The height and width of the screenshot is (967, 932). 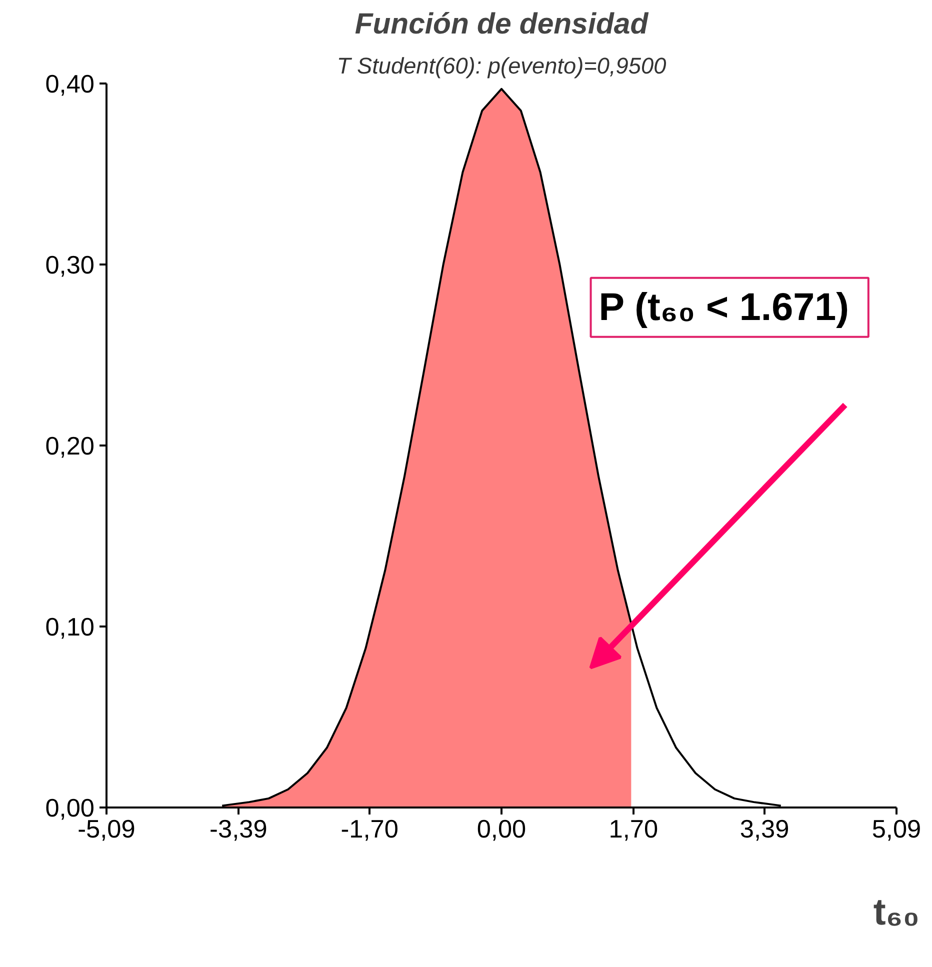 I want to click on chart-subtitle: T Student(60): p(evento)=0,9500, so click(x=501, y=65).